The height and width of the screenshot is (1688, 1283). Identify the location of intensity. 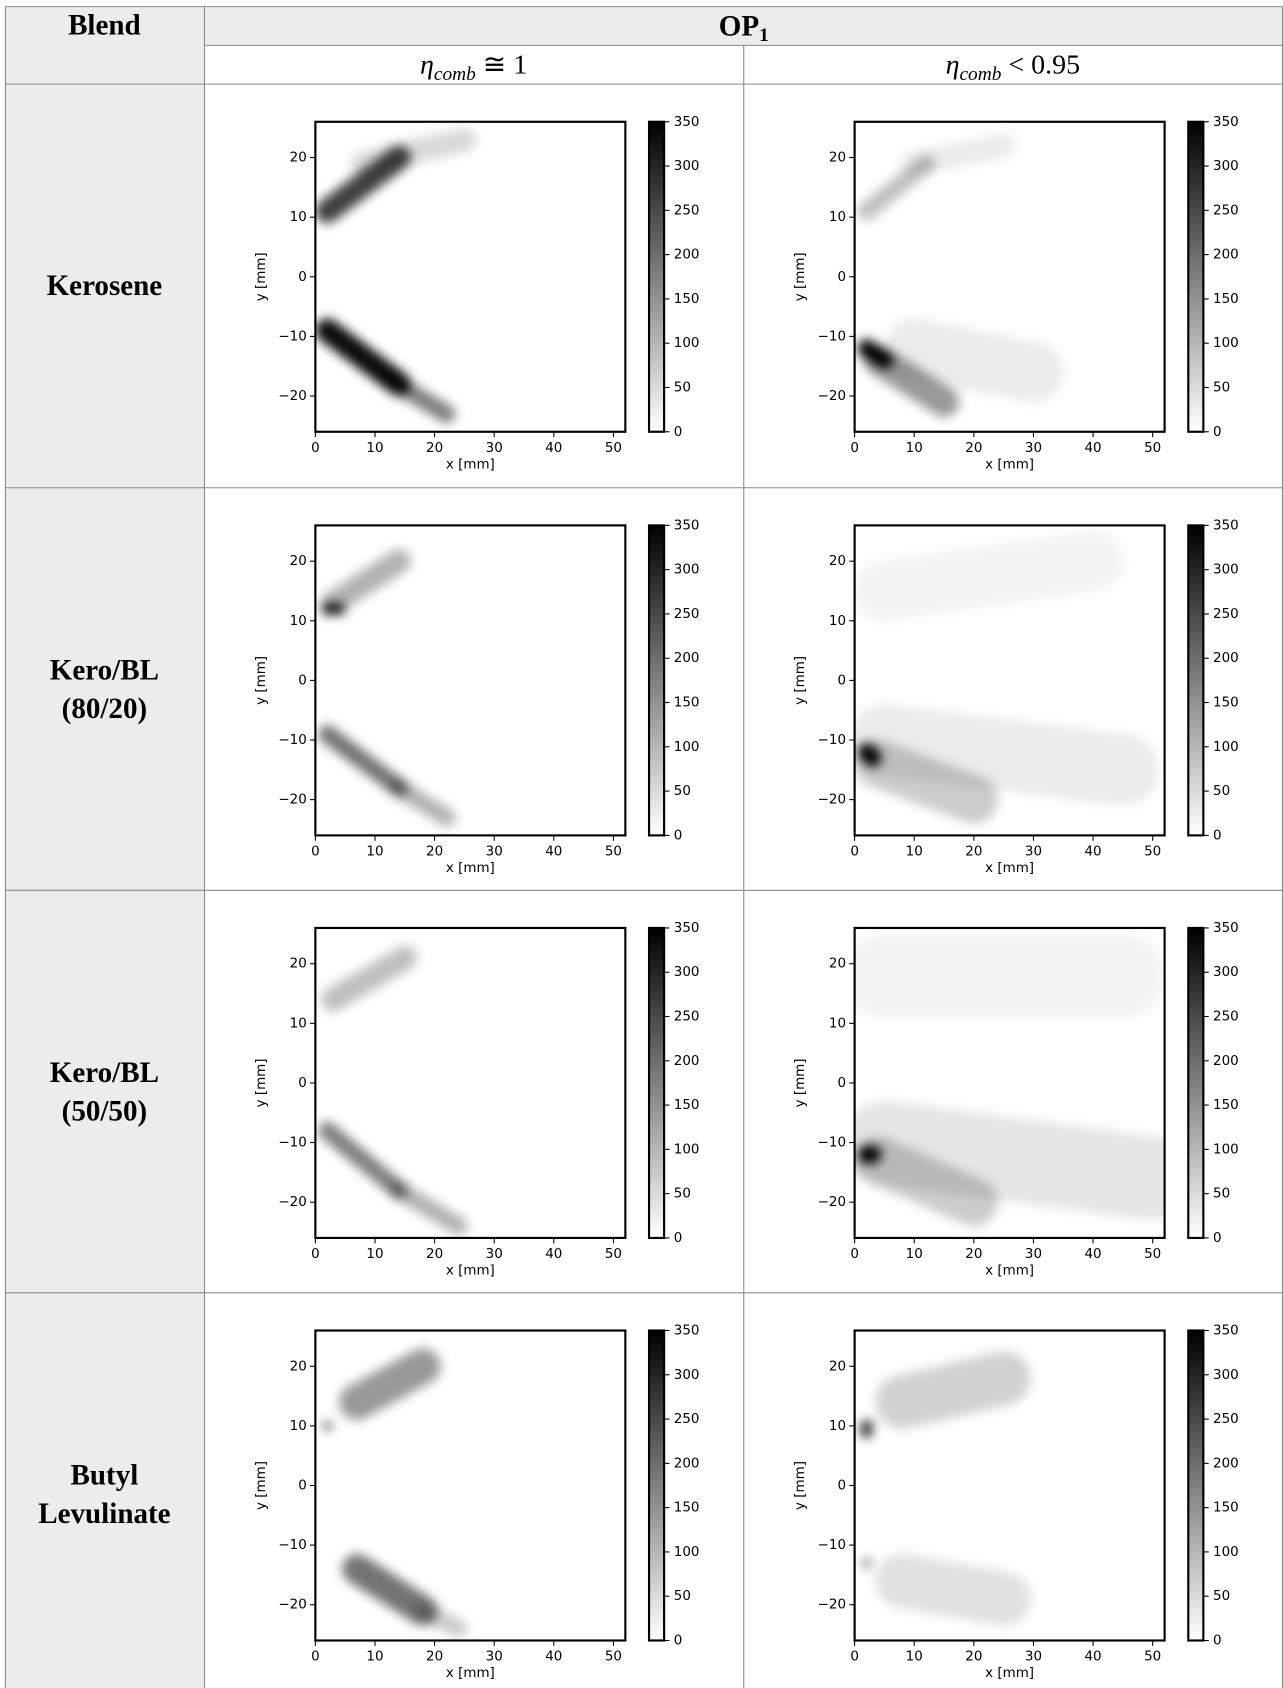
(1006, 677).